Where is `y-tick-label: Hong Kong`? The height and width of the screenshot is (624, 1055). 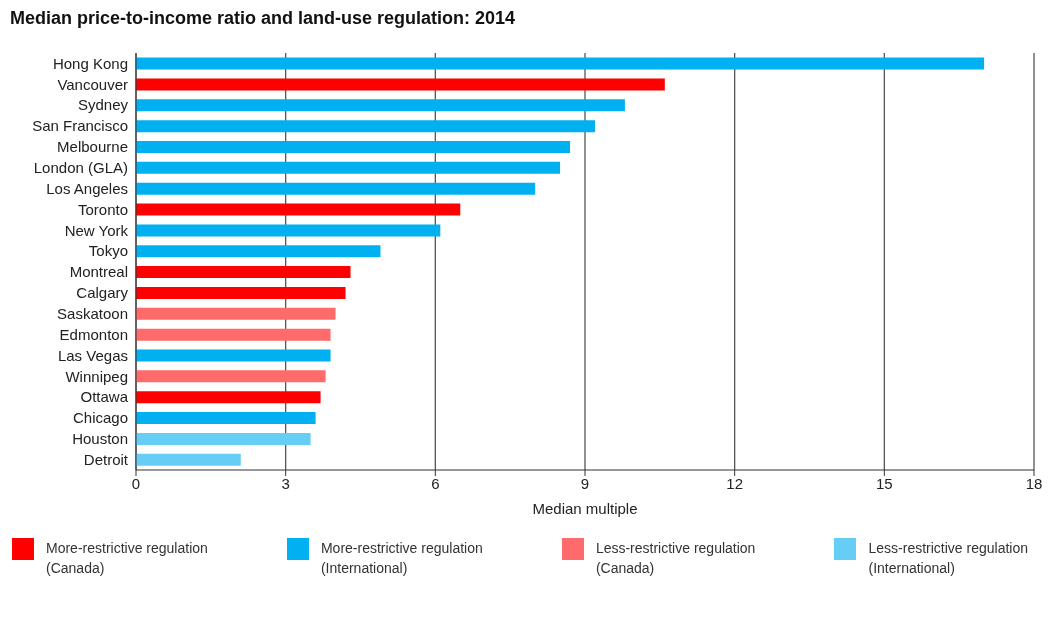
y-tick-label: Hong Kong is located at coordinates (90, 63).